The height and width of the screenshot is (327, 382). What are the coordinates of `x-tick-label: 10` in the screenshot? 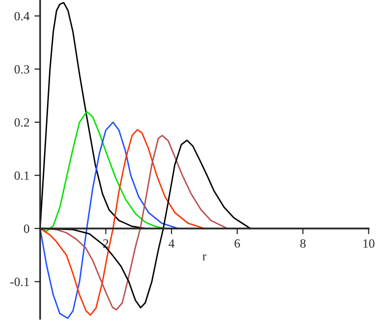 It's located at (368, 243).